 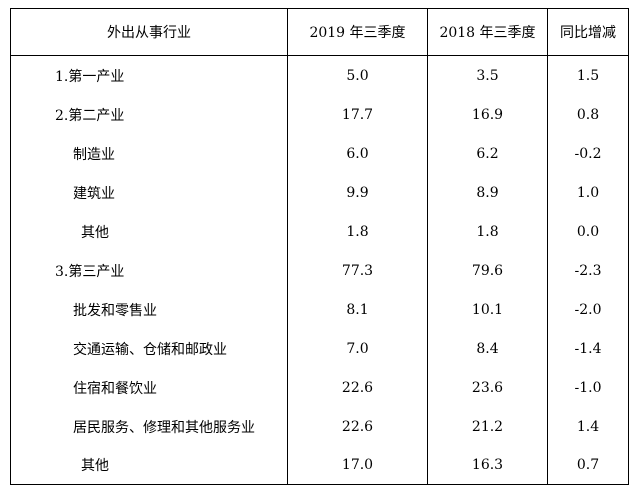 I want to click on value-2018-cell: 10.1, so click(x=487, y=309).